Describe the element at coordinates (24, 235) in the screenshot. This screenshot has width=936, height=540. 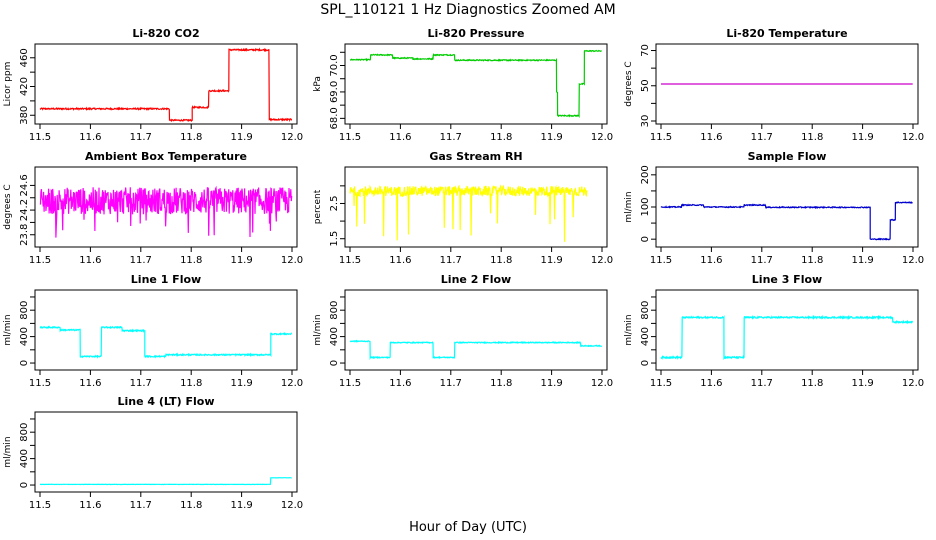
I see `y-tick-label: 23.8` at that location.